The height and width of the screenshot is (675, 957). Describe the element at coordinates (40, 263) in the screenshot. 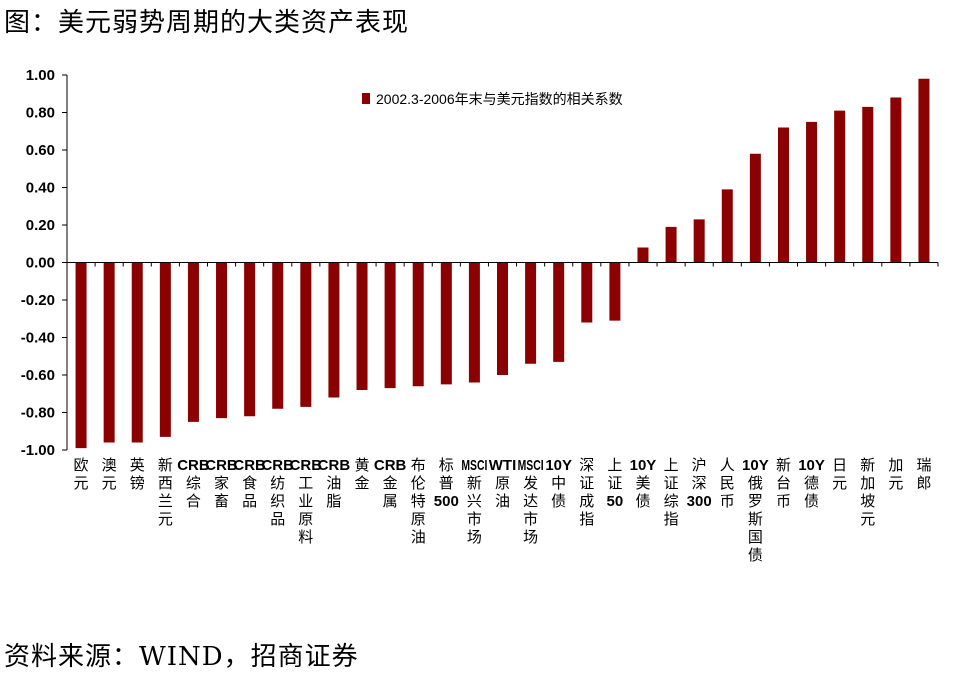

I see `y-tick-label: 0.00` at that location.